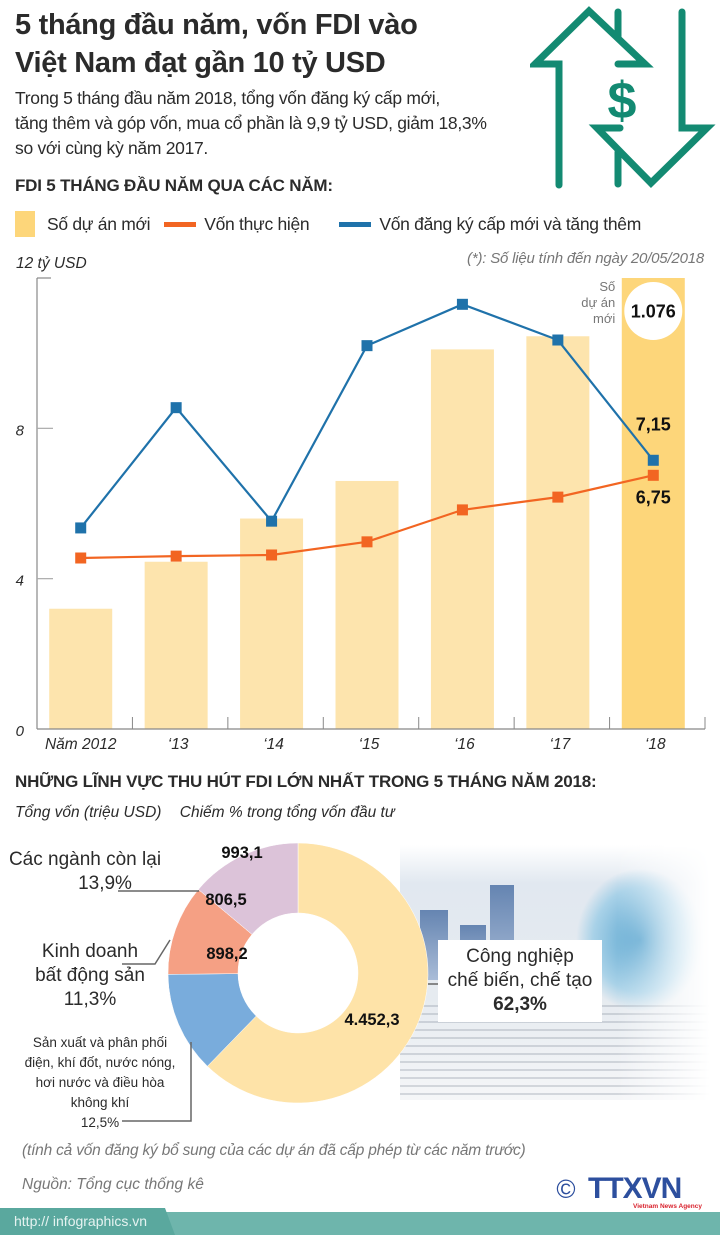 This screenshot has width=720, height=1235. I want to click on logo-subtext: Vietnam News Agency, so click(667, 1206).